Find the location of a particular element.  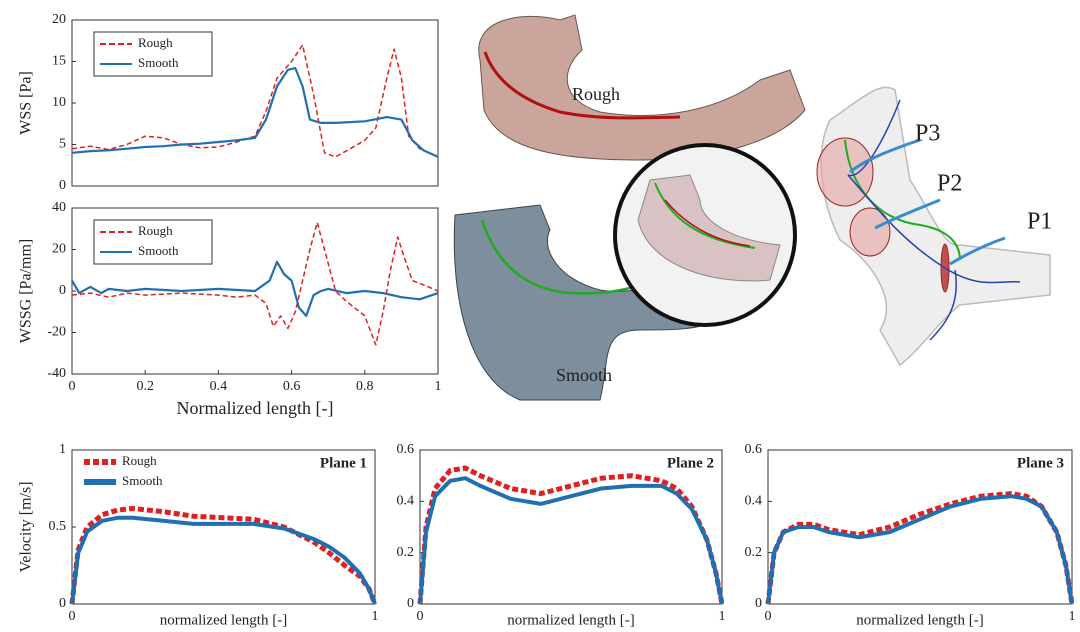

zoom-inset is located at coordinates (705, 235).